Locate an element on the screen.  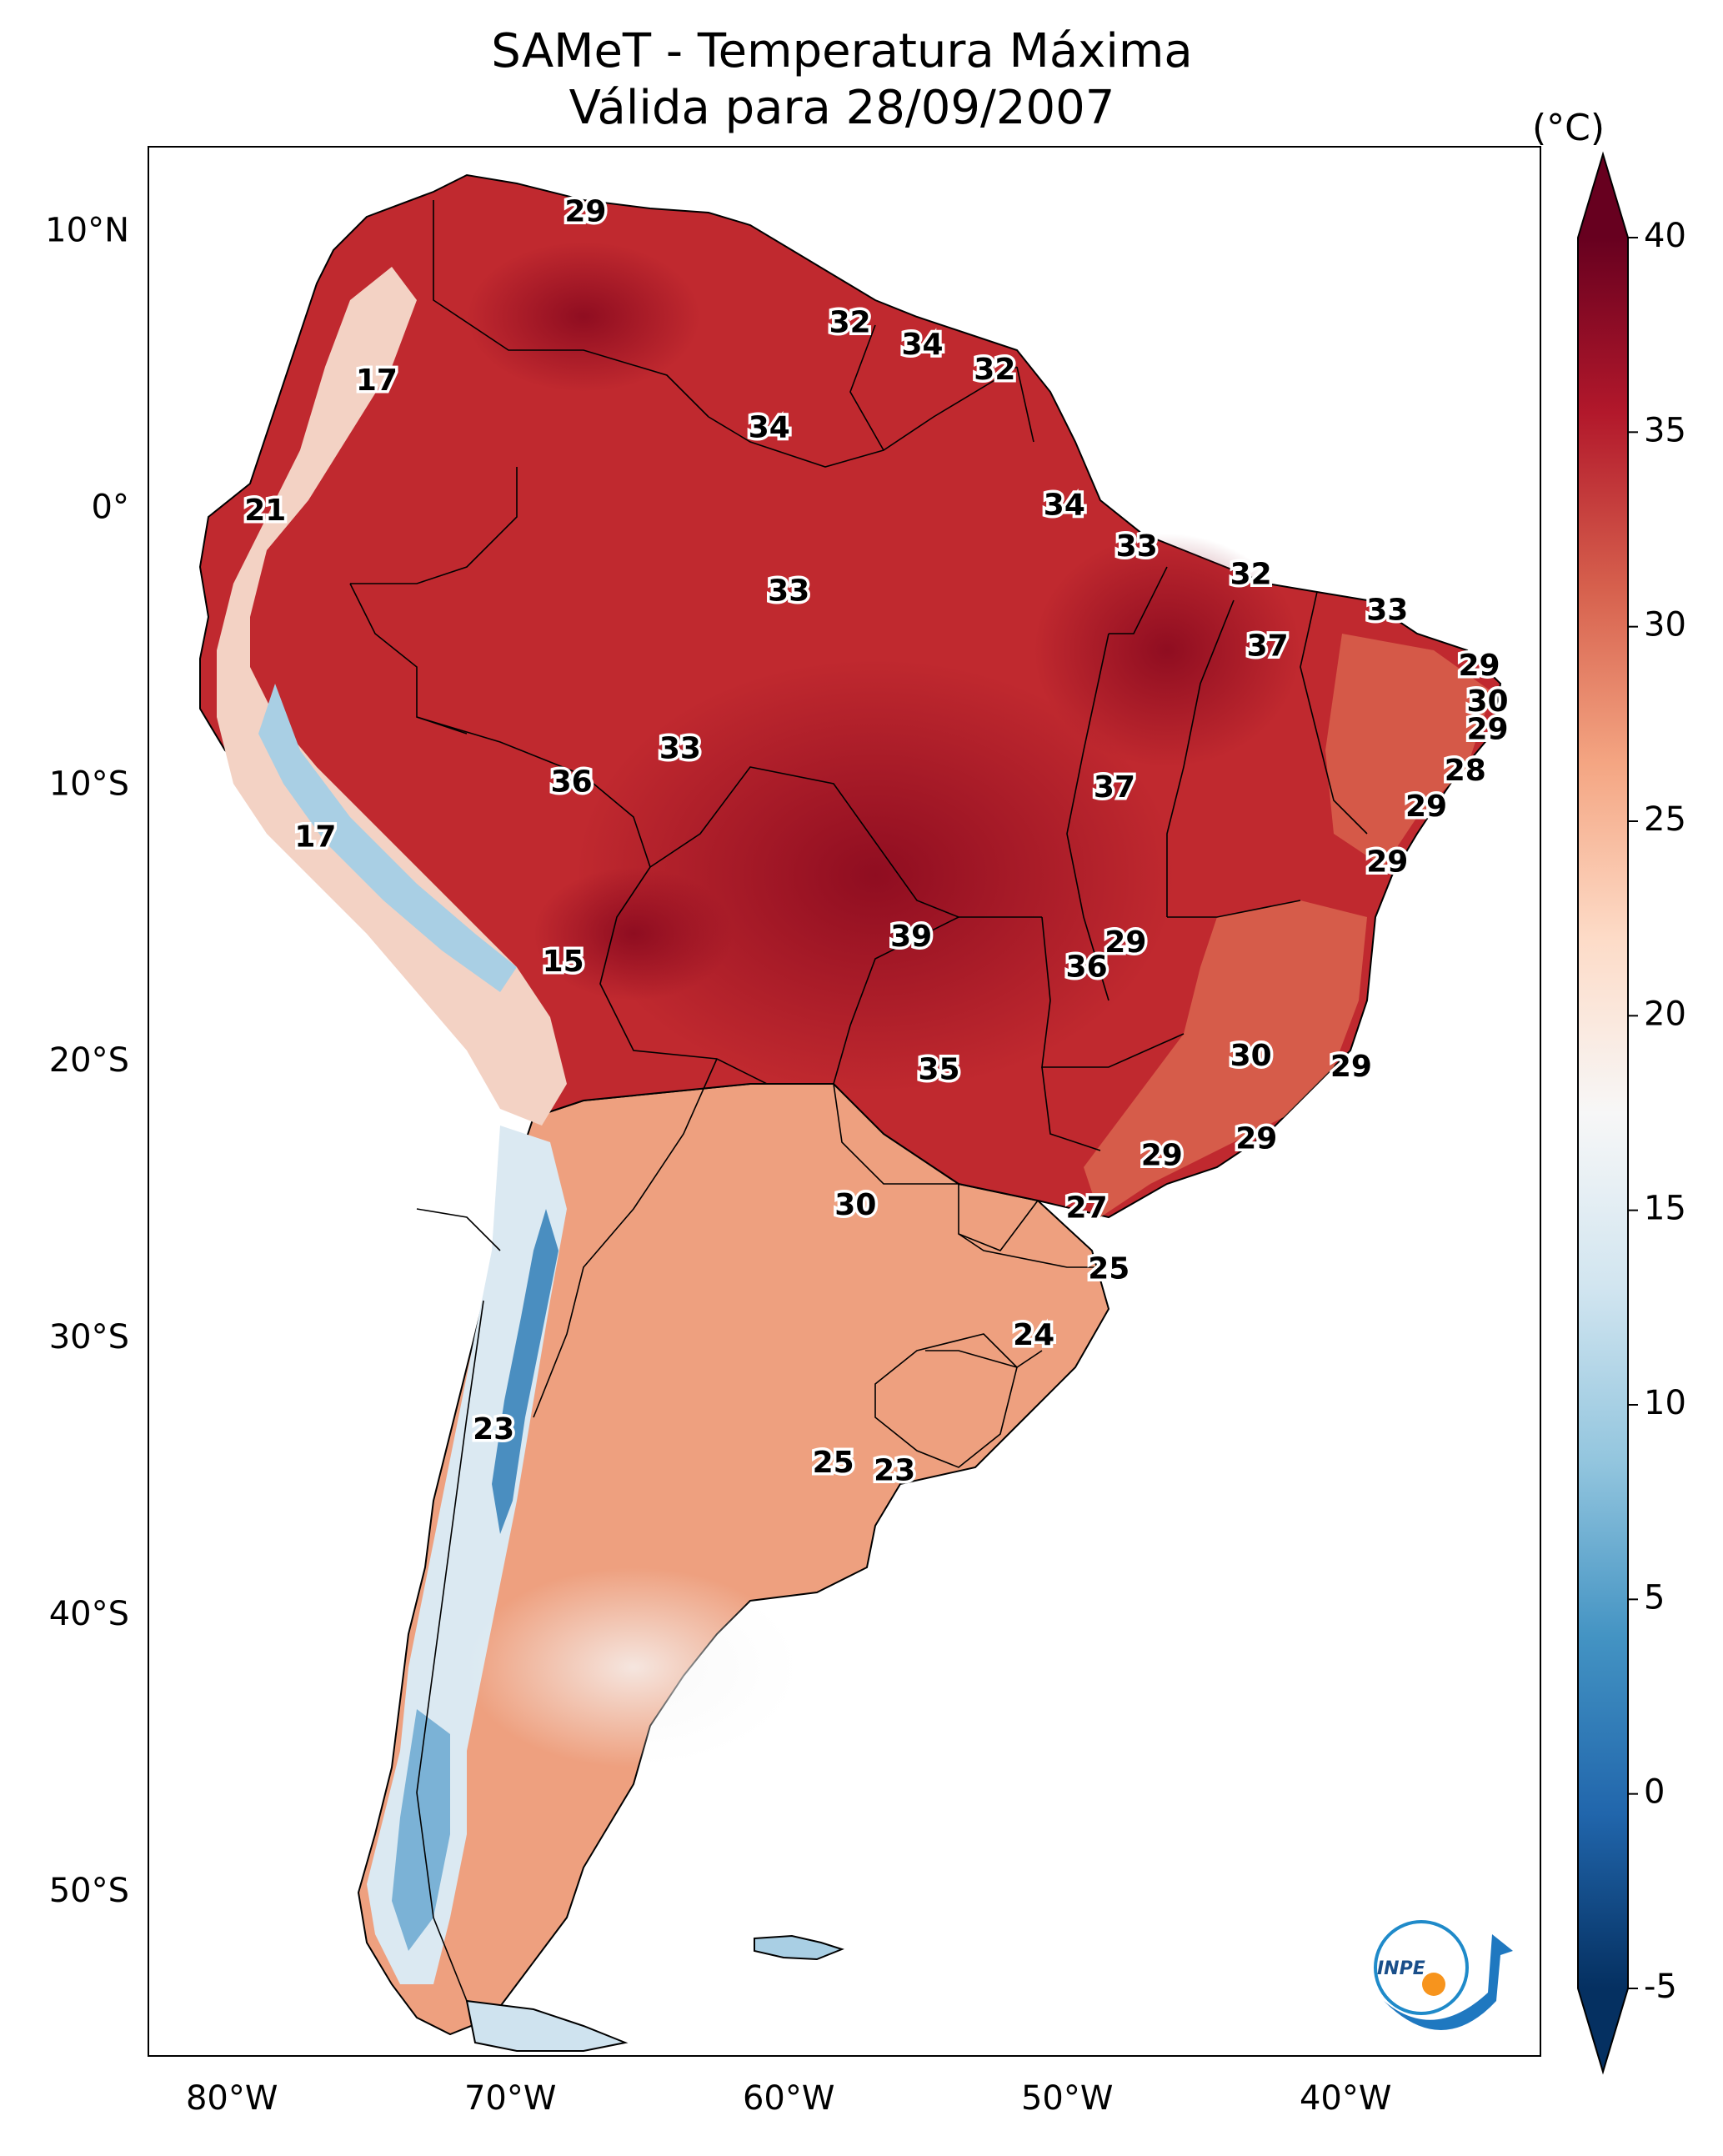
city-temp-label: 21 is located at coordinates (265, 511).